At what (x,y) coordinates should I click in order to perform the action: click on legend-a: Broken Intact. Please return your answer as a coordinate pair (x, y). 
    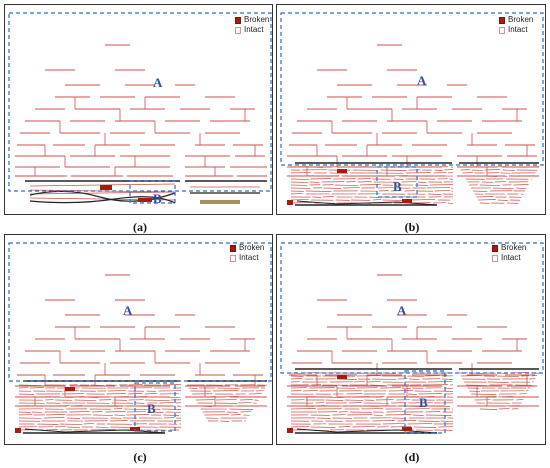
    Looking at the image, I should click on (252, 25).